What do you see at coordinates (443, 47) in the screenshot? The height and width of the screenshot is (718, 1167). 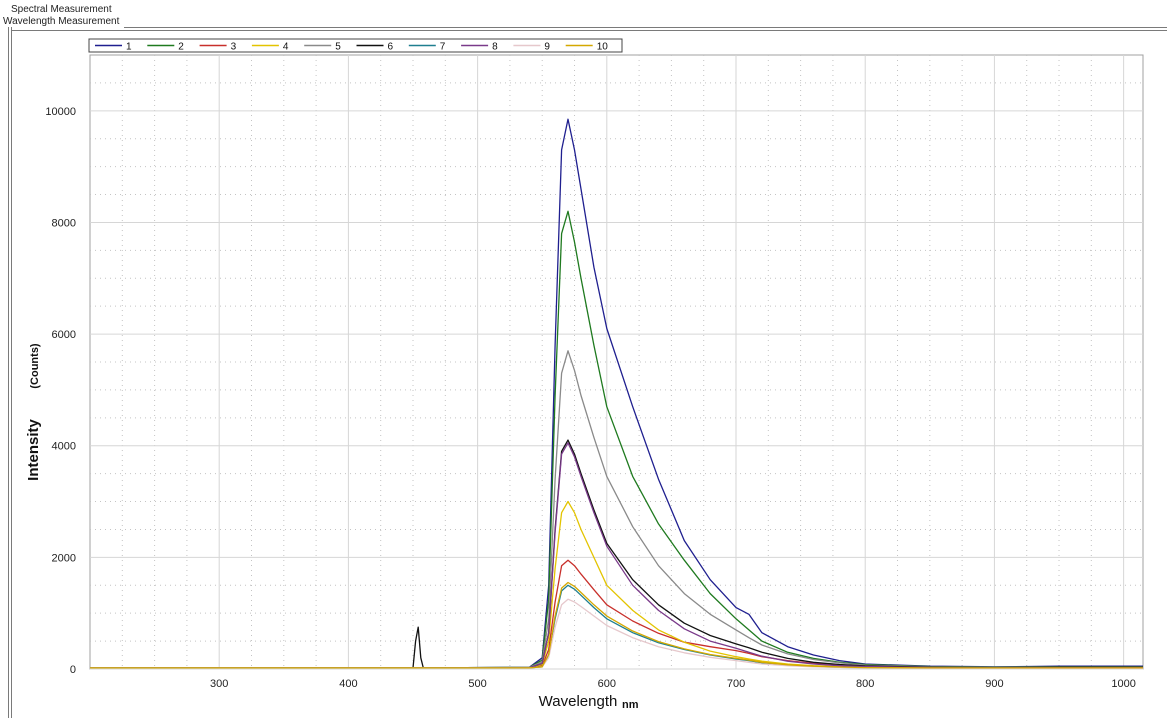 I see `legend-label-7: 7` at bounding box center [443, 47].